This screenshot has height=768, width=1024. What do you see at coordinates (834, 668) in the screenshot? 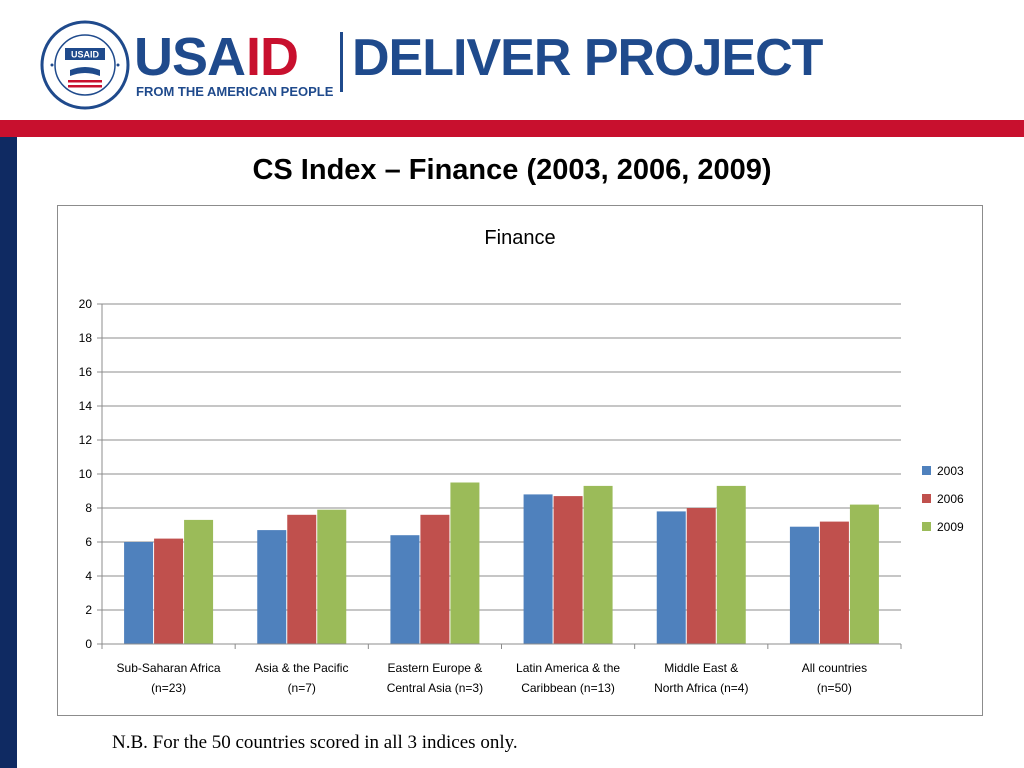
I see `x-category-label: All countries` at bounding box center [834, 668].